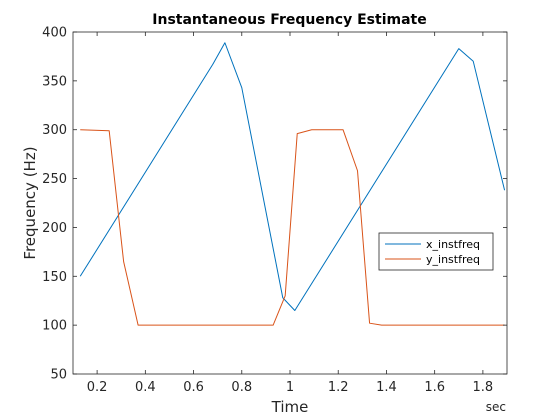  Describe the element at coordinates (453, 244) in the screenshot. I see `legend-label: x_instfreq` at that location.